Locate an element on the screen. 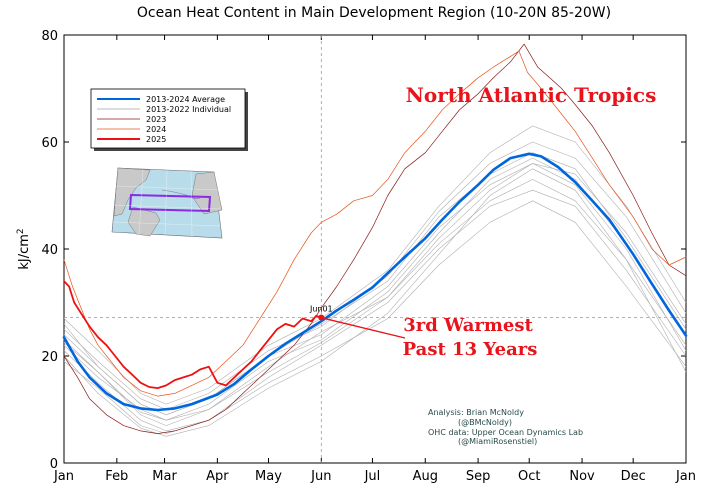 The width and height of the screenshot is (714, 504). x-tick-label: Sep is located at coordinates (478, 476).